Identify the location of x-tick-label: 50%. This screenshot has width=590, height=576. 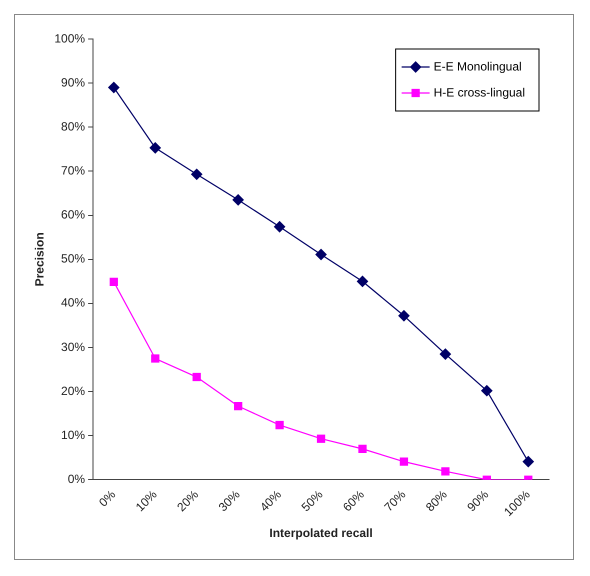
(312, 500).